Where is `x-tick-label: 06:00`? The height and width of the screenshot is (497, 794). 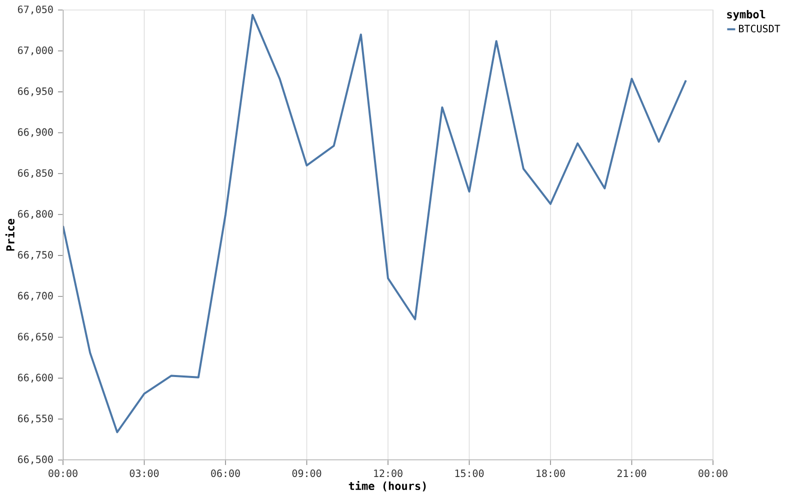 x-tick-label: 06:00 is located at coordinates (225, 474).